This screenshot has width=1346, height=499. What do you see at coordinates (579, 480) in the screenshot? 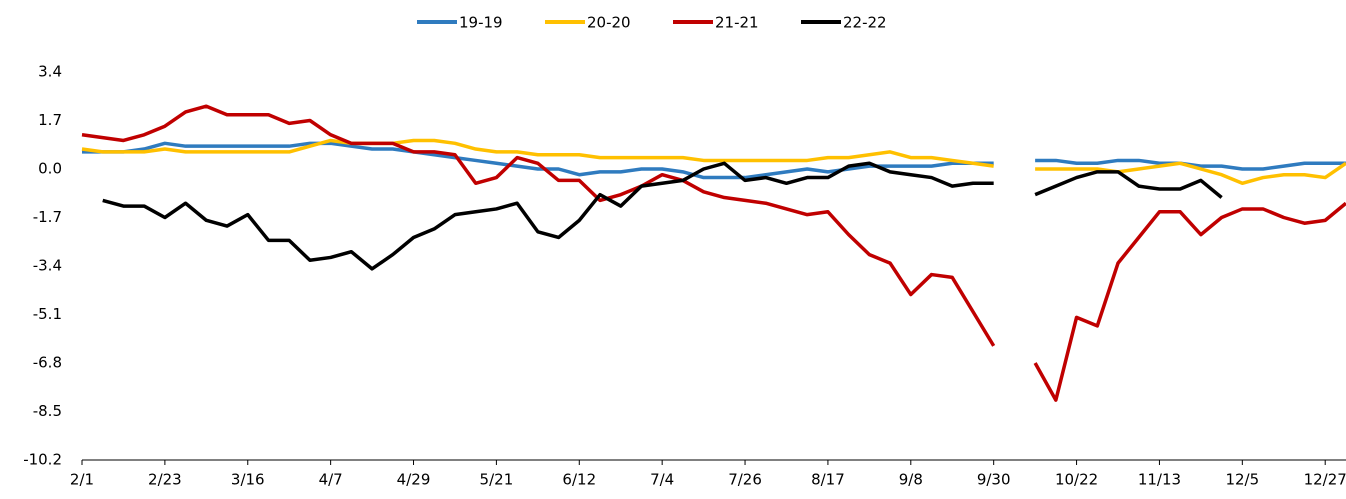
I see `x-tick-label: 6/12` at bounding box center [579, 480].